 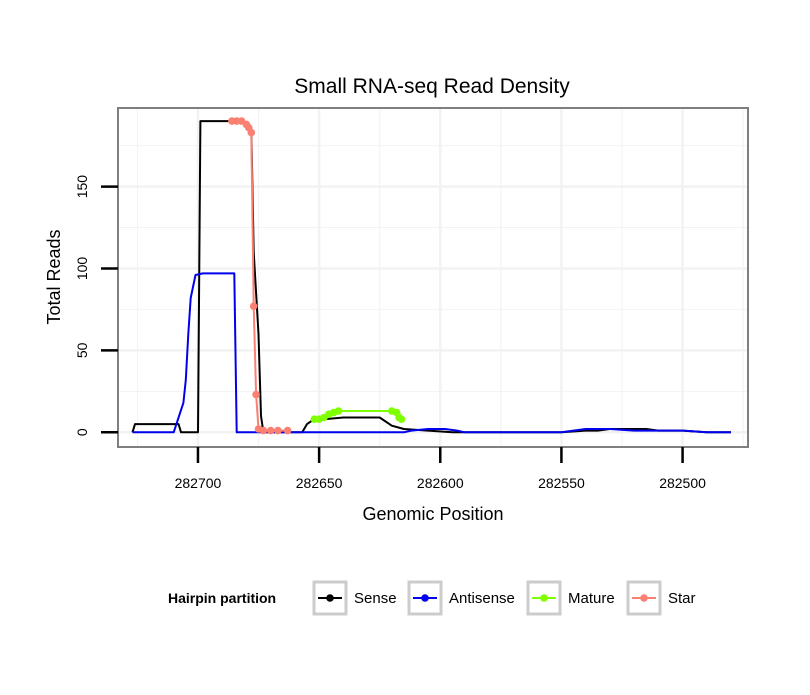 What do you see at coordinates (319, 483) in the screenshot?
I see `x-tick-label: 282650` at bounding box center [319, 483].